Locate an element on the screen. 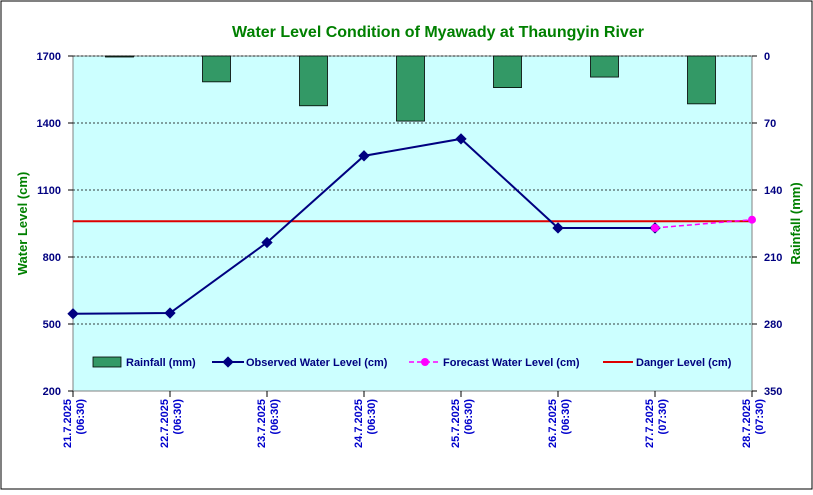  legend-observed-label: Observed Water Level (cm) is located at coordinates (317, 363).